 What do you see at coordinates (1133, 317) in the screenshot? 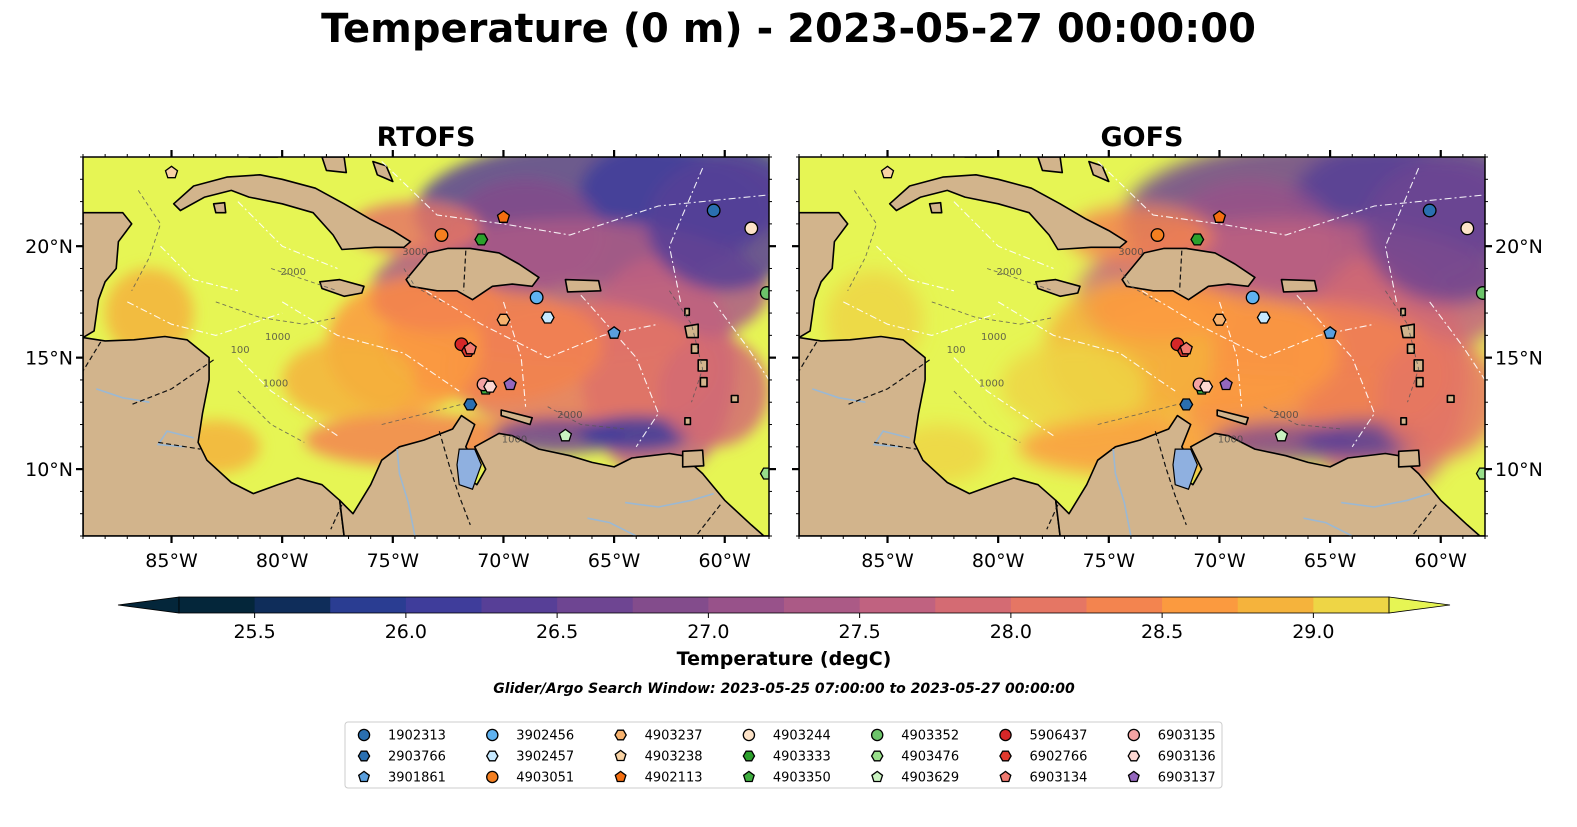
I see `bathymetry-contours-gofs: 1000 2000 3000 100 1000 2000 1000` at bounding box center [1133, 317].